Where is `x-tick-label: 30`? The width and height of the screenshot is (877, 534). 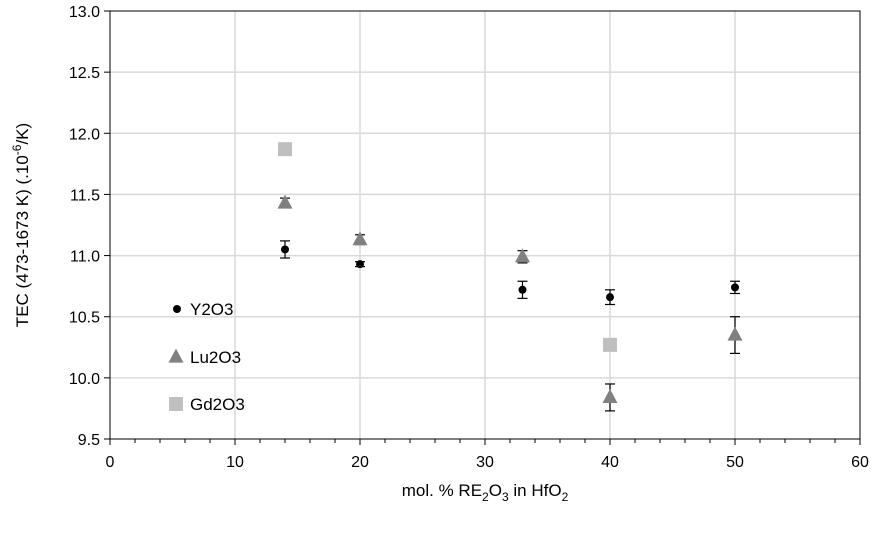 x-tick-label: 30 is located at coordinates (485, 462).